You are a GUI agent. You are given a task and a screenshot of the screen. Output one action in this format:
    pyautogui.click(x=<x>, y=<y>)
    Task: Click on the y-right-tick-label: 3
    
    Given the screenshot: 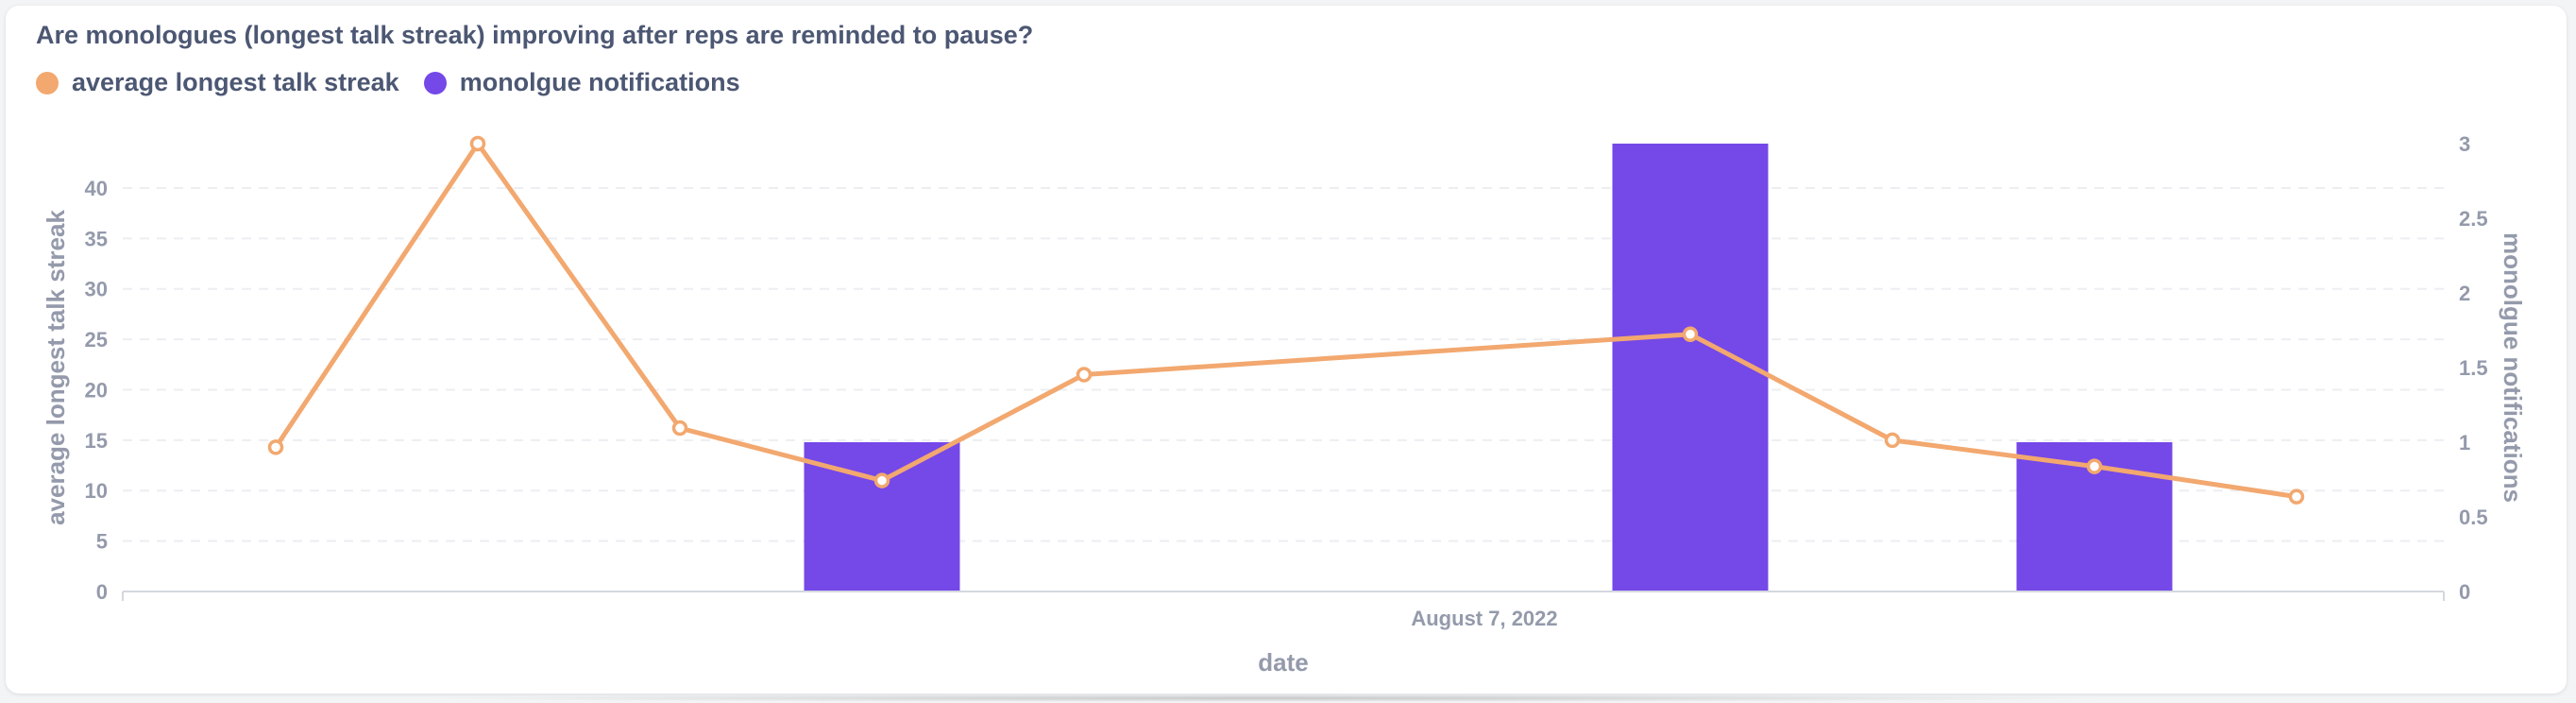 What is the action you would take?
    pyautogui.click(x=2464, y=144)
    